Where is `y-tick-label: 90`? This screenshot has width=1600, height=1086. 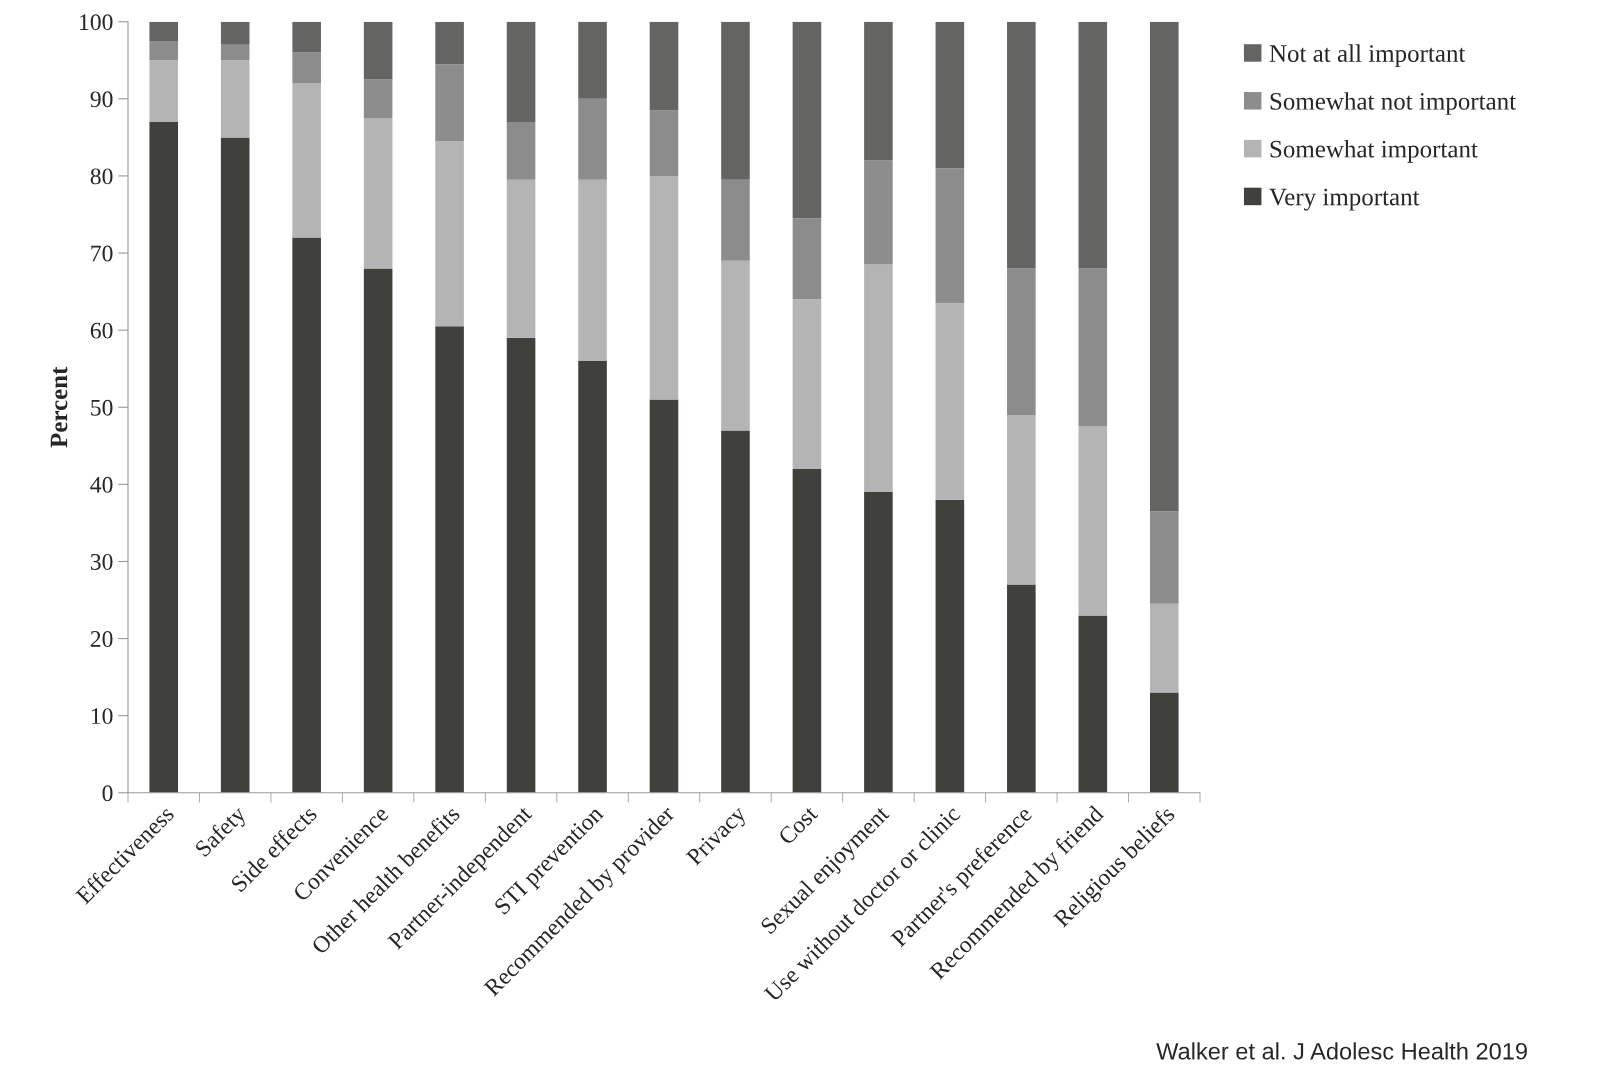 y-tick-label: 90 is located at coordinates (101, 99).